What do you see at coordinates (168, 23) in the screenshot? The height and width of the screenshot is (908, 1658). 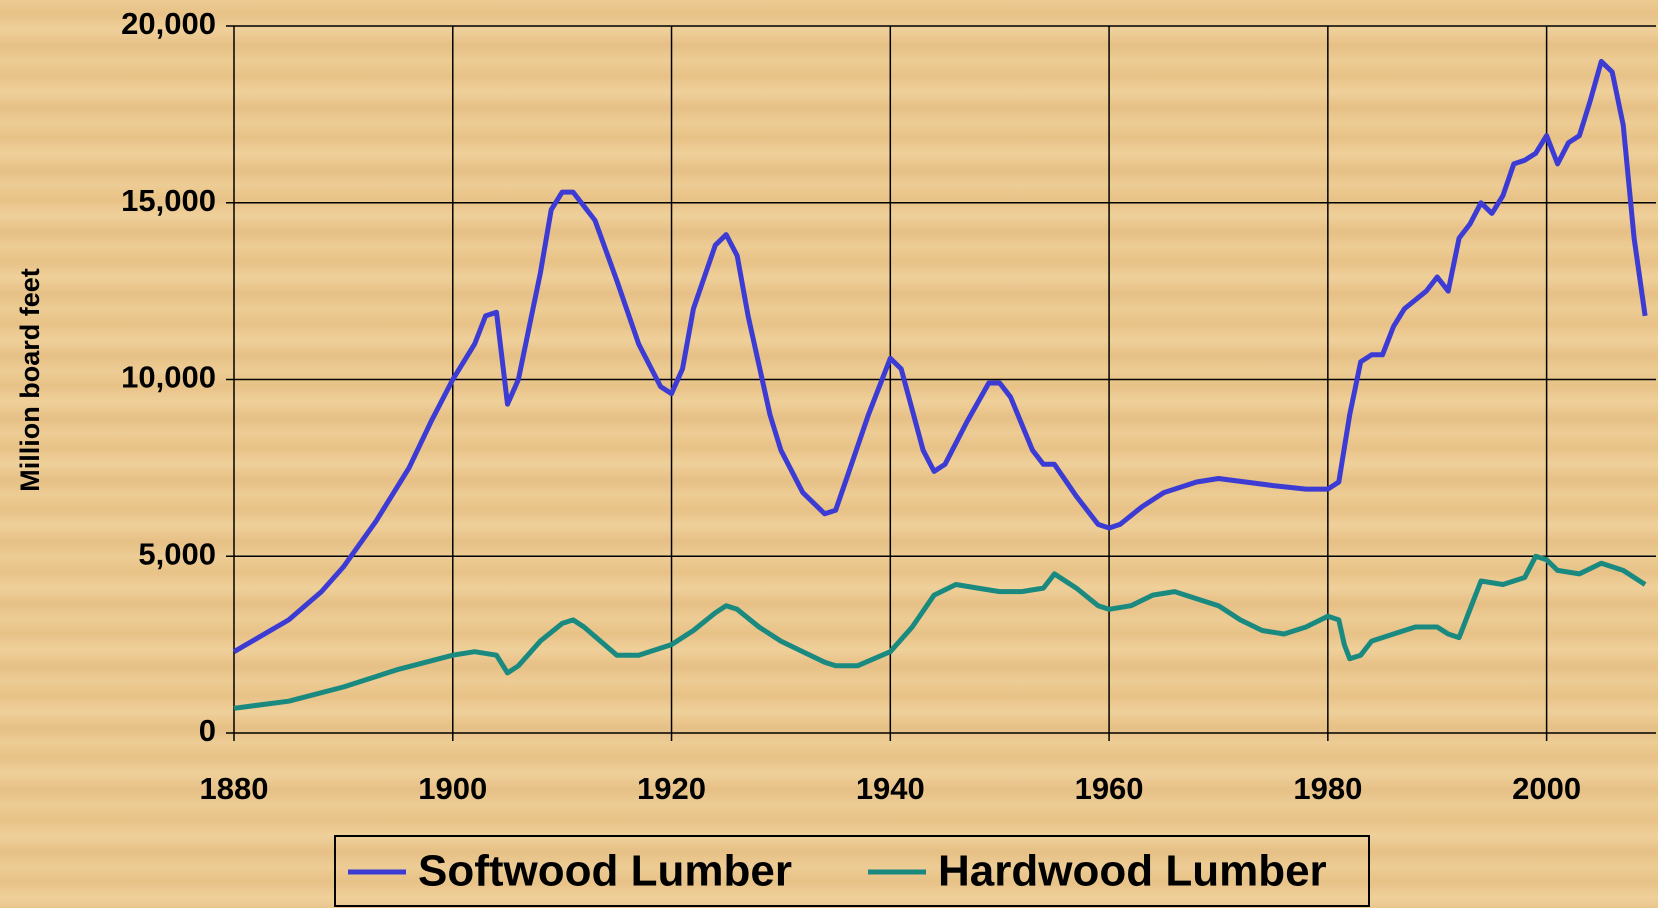 I see `y-tick-label: 20,000` at bounding box center [168, 23].